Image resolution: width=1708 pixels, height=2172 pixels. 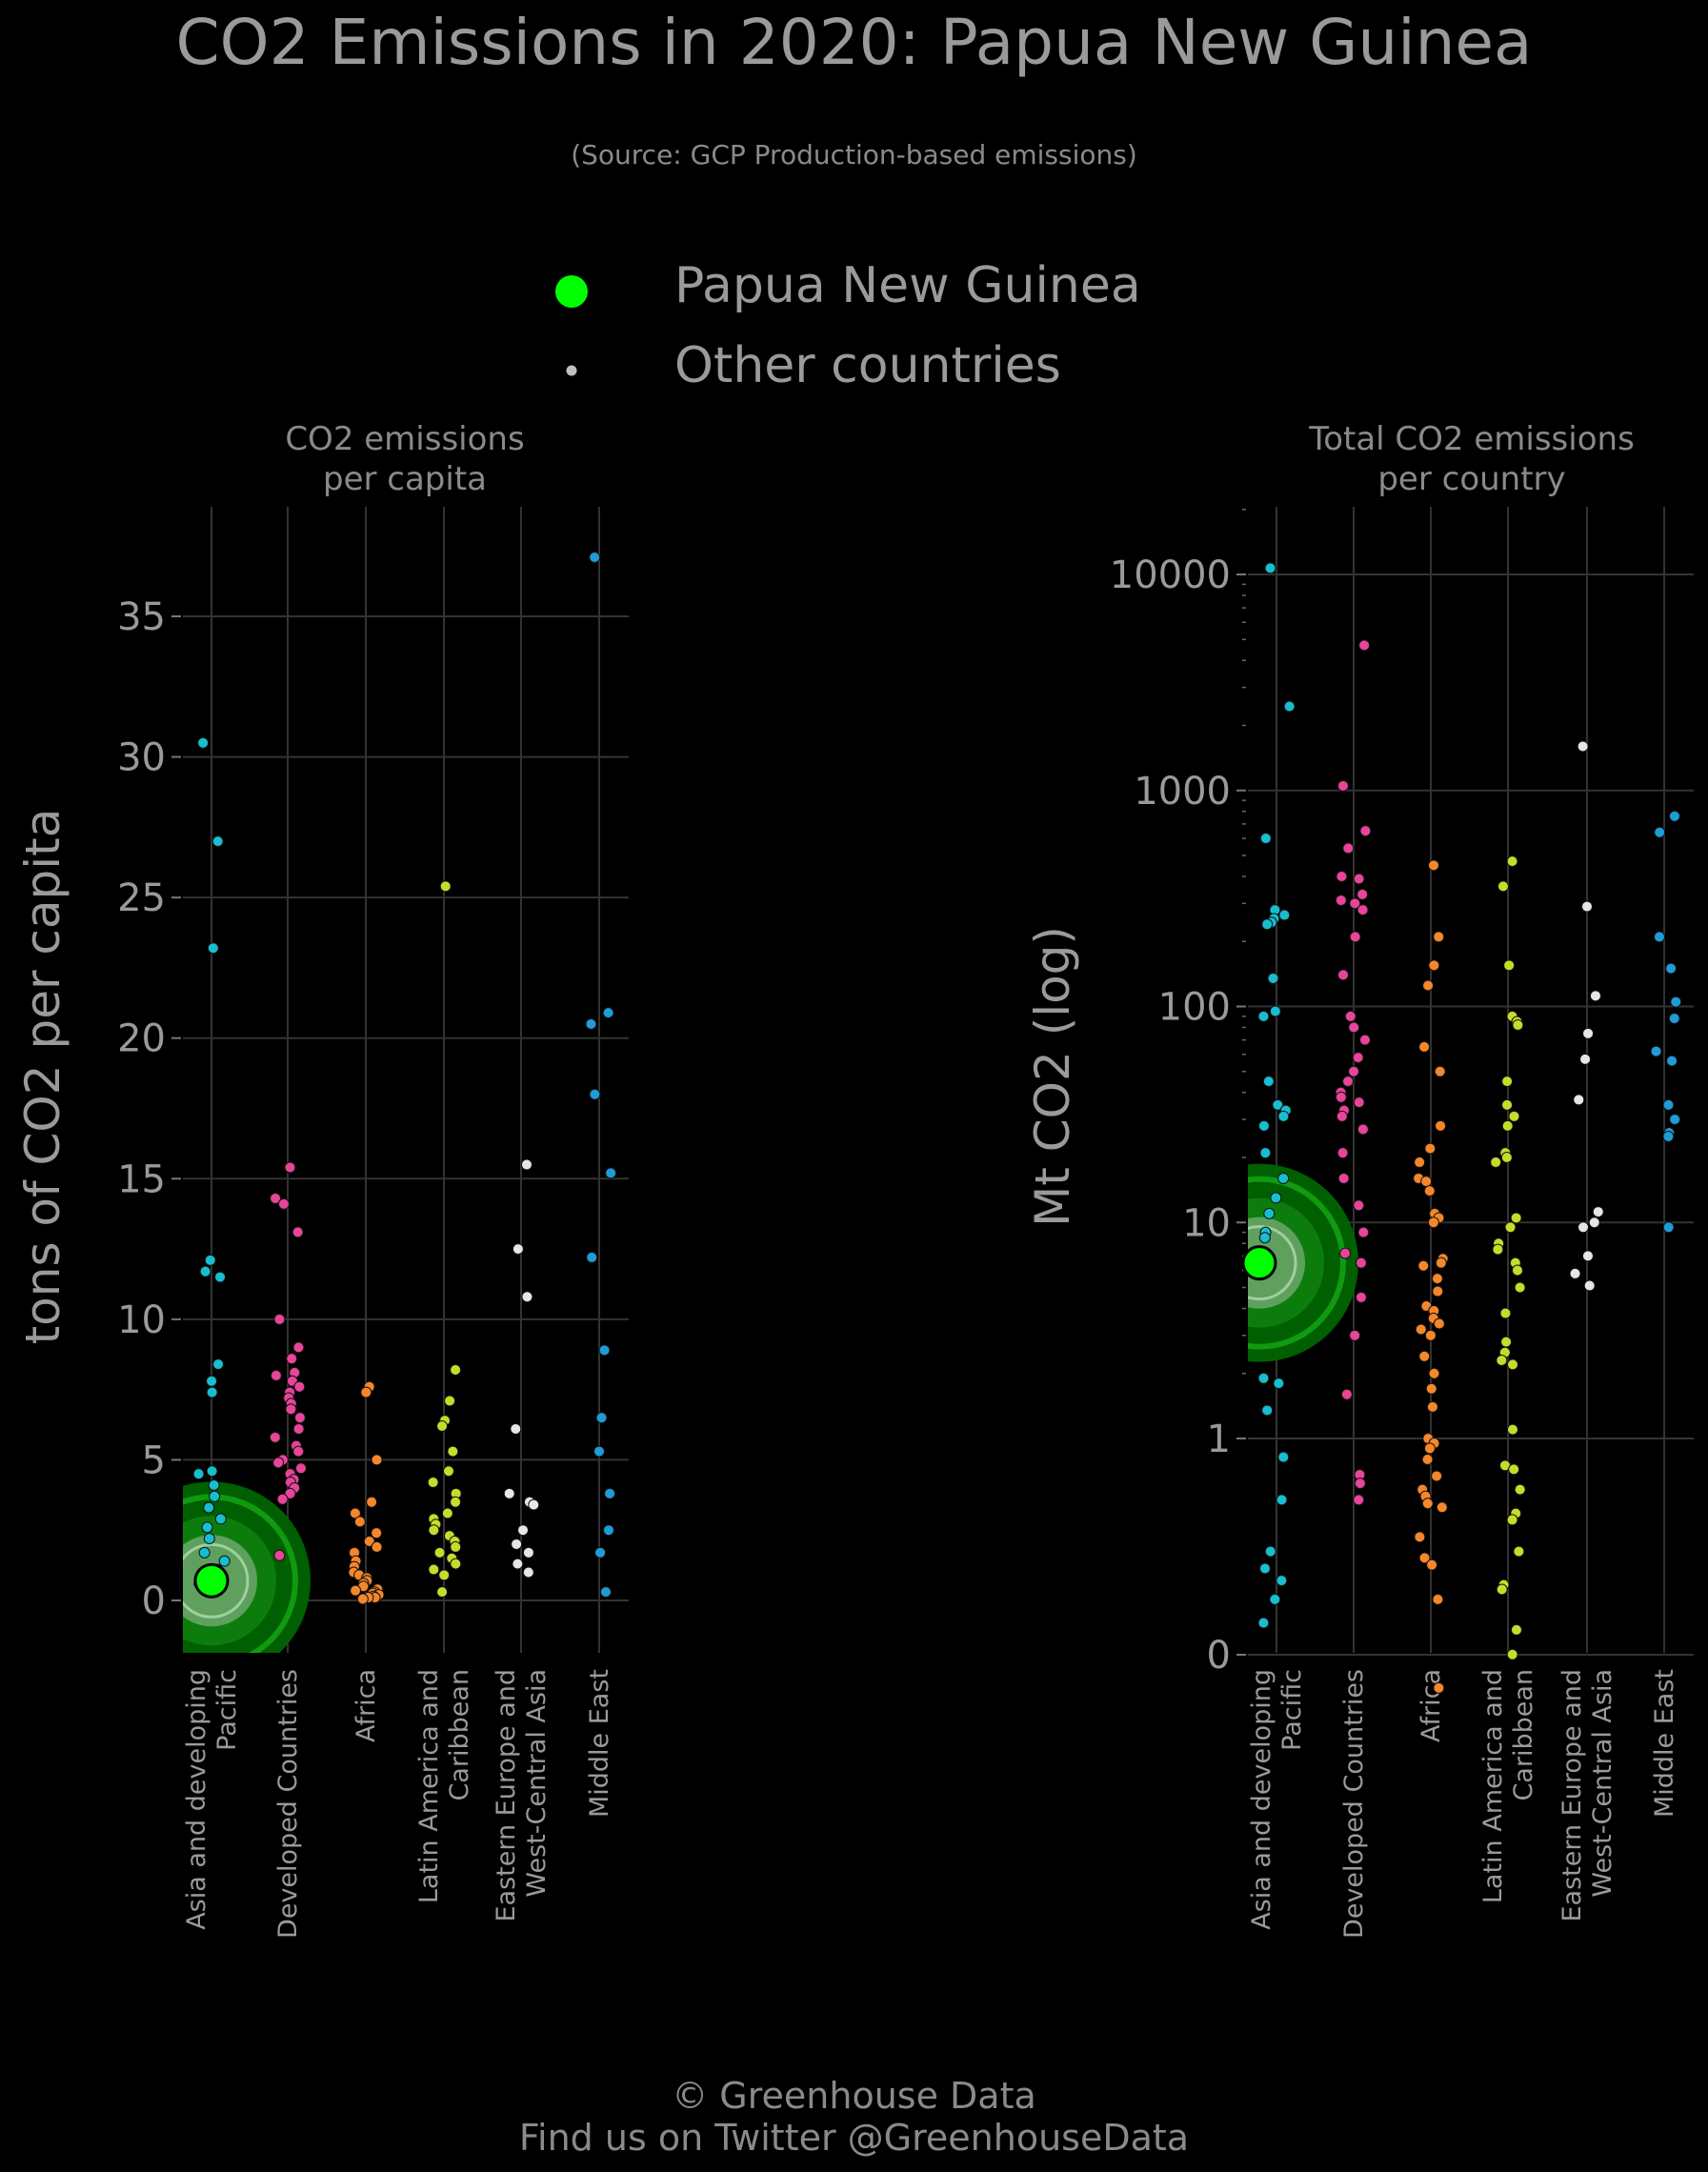 I want to click on right-panel-title: Total CO2 emissions per country, so click(x=1469, y=459).